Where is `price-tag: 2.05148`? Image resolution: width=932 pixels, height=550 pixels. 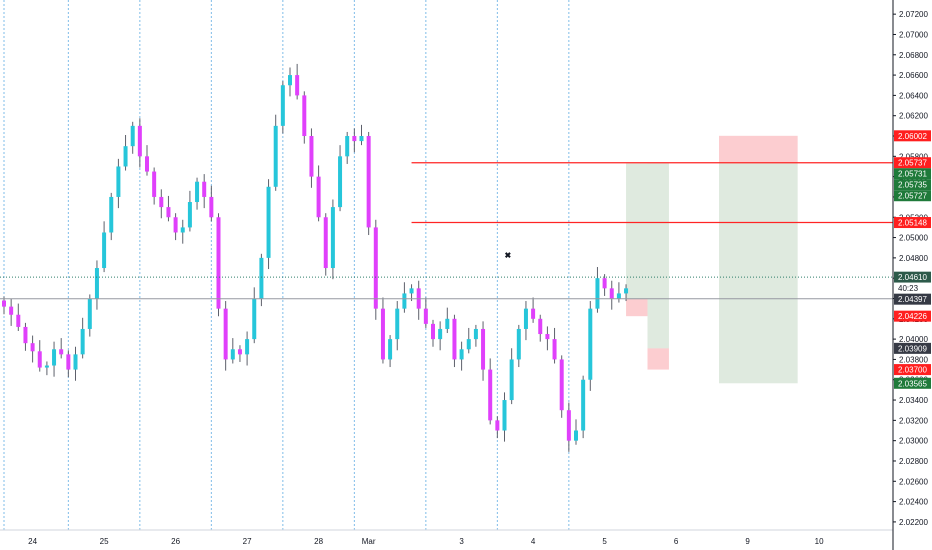 price-tag: 2.05148 is located at coordinates (912, 223).